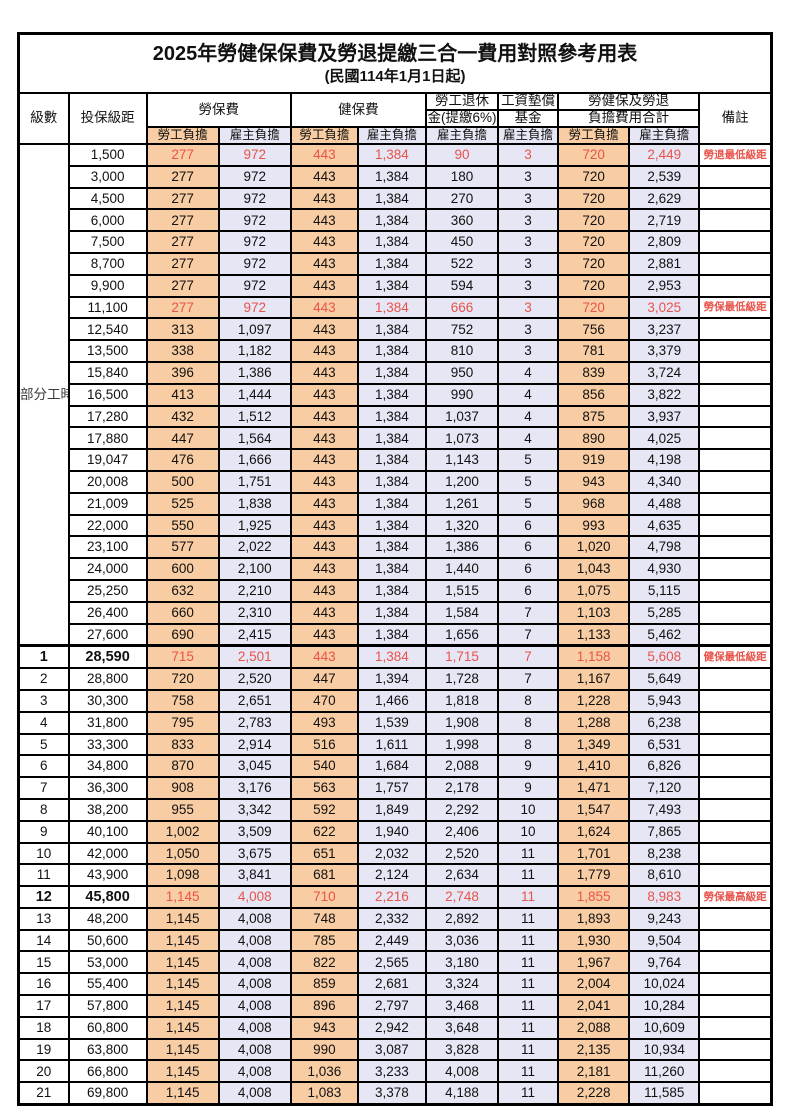 The image size is (791, 1120). What do you see at coordinates (664, 1006) in the screenshot?
I see `total-employer-cell: 10,284` at bounding box center [664, 1006].